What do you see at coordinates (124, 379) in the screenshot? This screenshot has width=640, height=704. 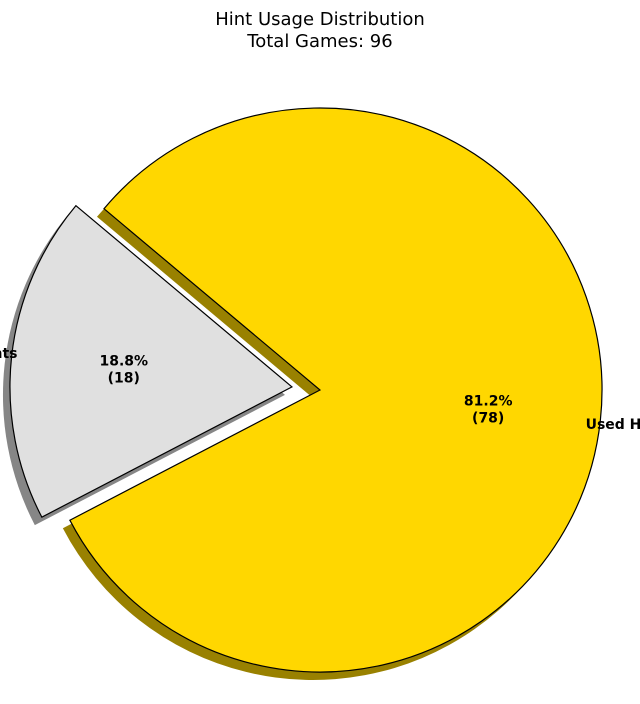 I see `slice-count-no-hints: (18)` at bounding box center [124, 379].